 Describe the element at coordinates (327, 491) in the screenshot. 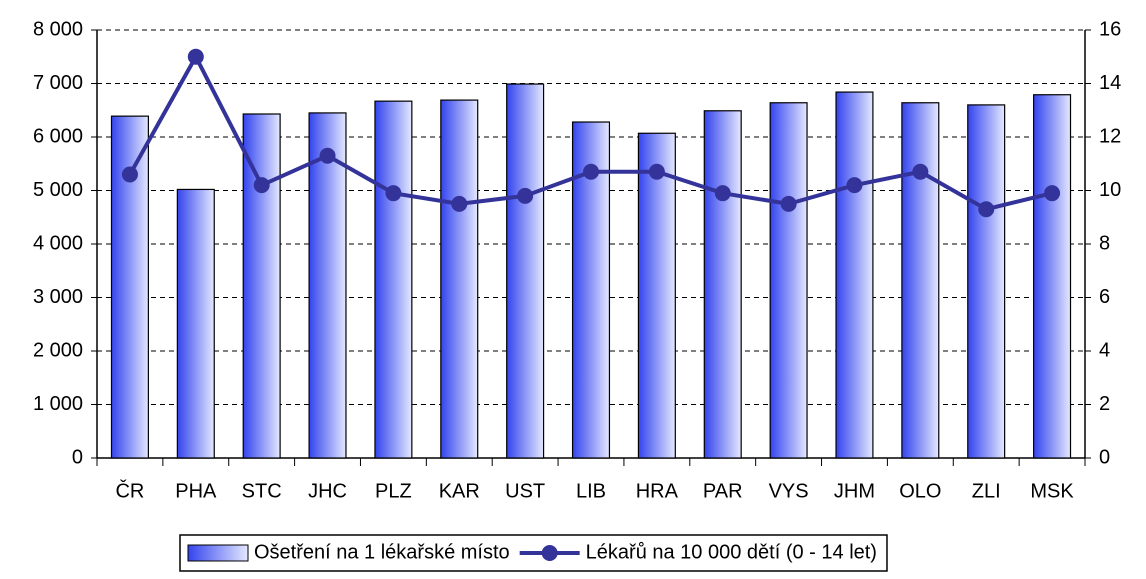

I see `x-tick-label: JHC` at that location.